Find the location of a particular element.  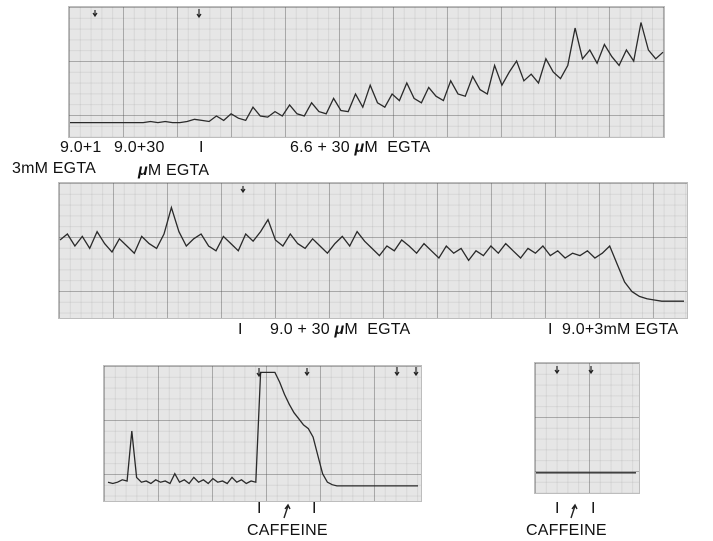

mu-glyph-2: μ is located at coordinates (359, 147).